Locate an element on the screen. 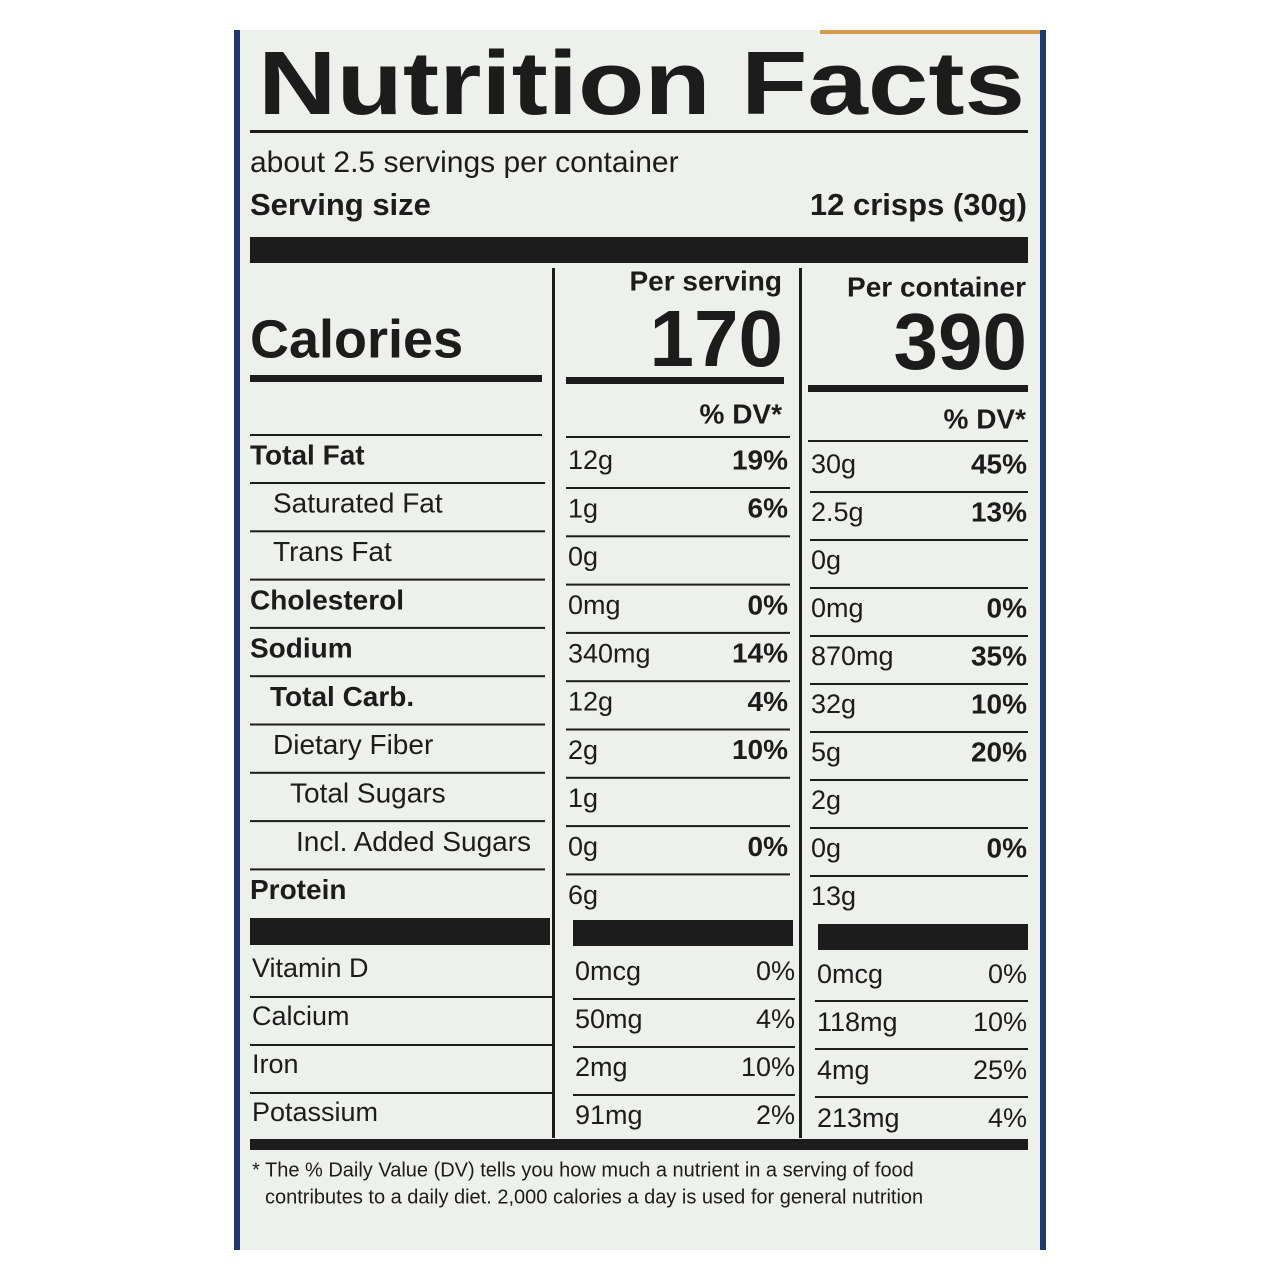 Image resolution: width=1280 pixels, height=1280 pixels. daily-value: 2% is located at coordinates (775, 1115).